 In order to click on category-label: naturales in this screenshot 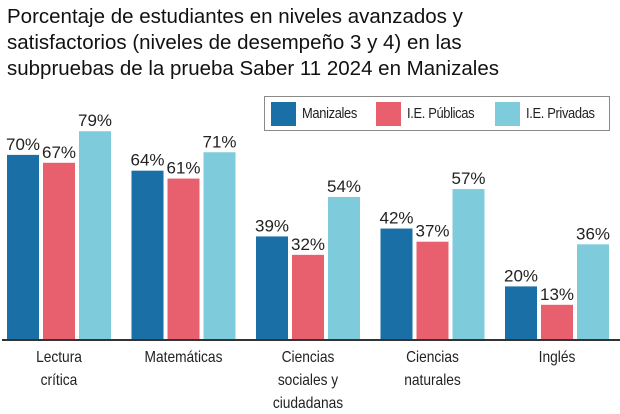, I will do `click(432, 380)`.